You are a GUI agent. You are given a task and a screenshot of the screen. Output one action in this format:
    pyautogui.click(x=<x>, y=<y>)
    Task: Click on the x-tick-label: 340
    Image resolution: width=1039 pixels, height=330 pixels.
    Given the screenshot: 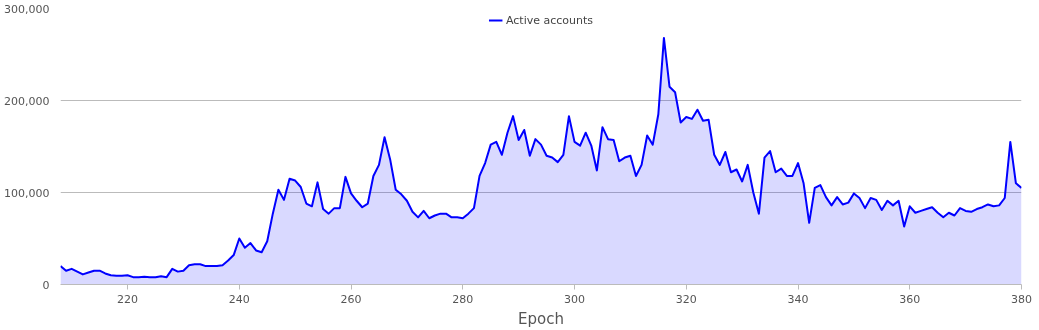 What is the action you would take?
    pyautogui.click(x=798, y=299)
    